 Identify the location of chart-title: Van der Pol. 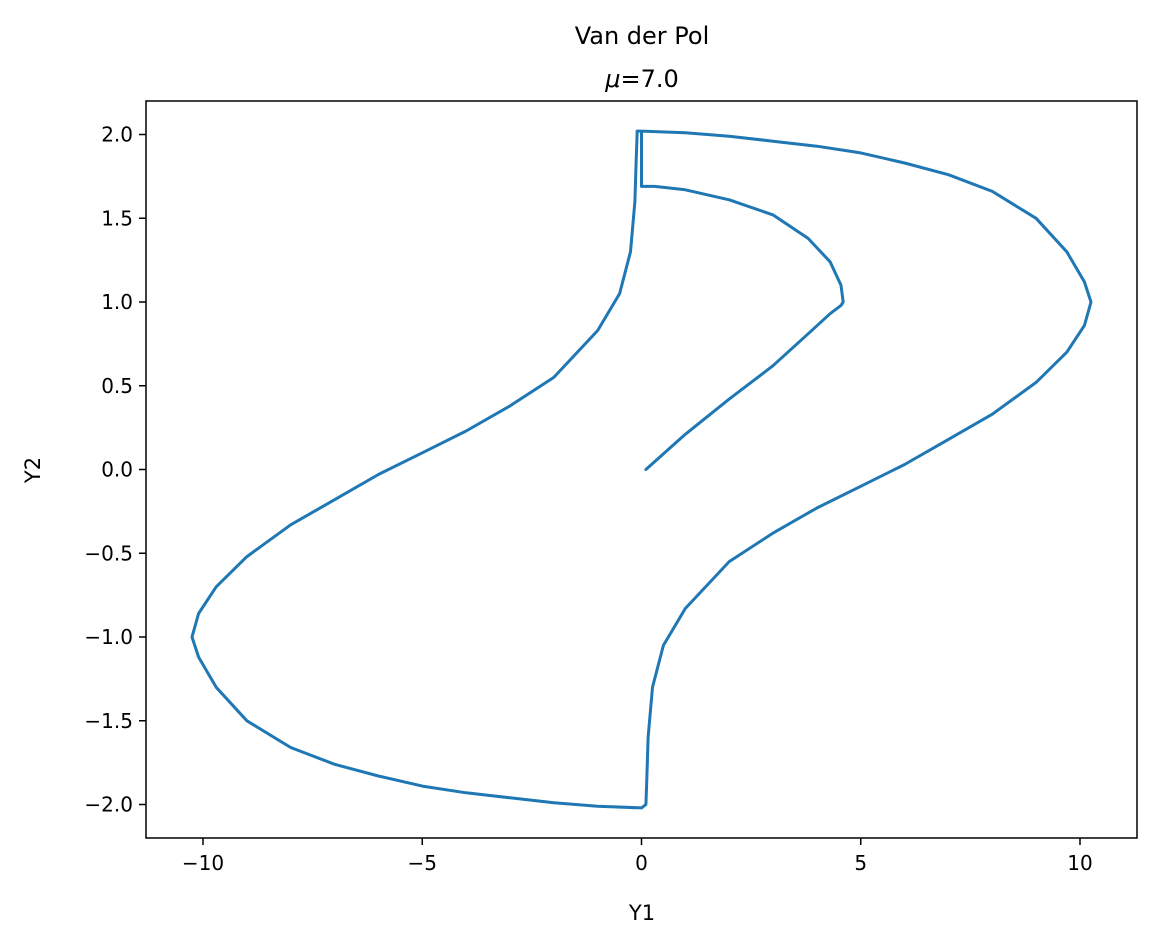
(642, 36).